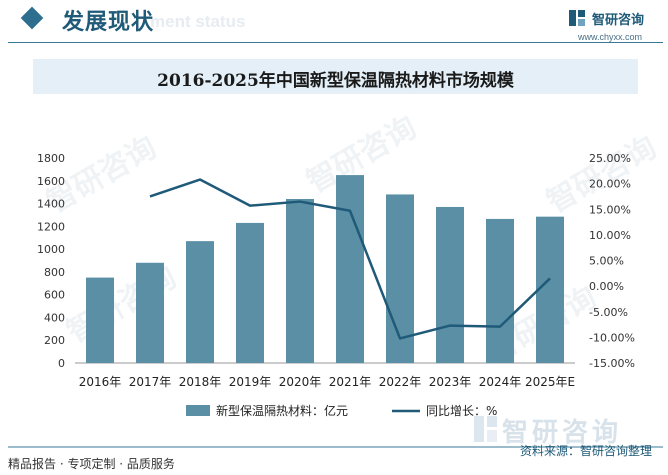 Image resolution: width=668 pixels, height=475 pixels. I want to click on y-left-tick-label: 0, so click(61, 363).